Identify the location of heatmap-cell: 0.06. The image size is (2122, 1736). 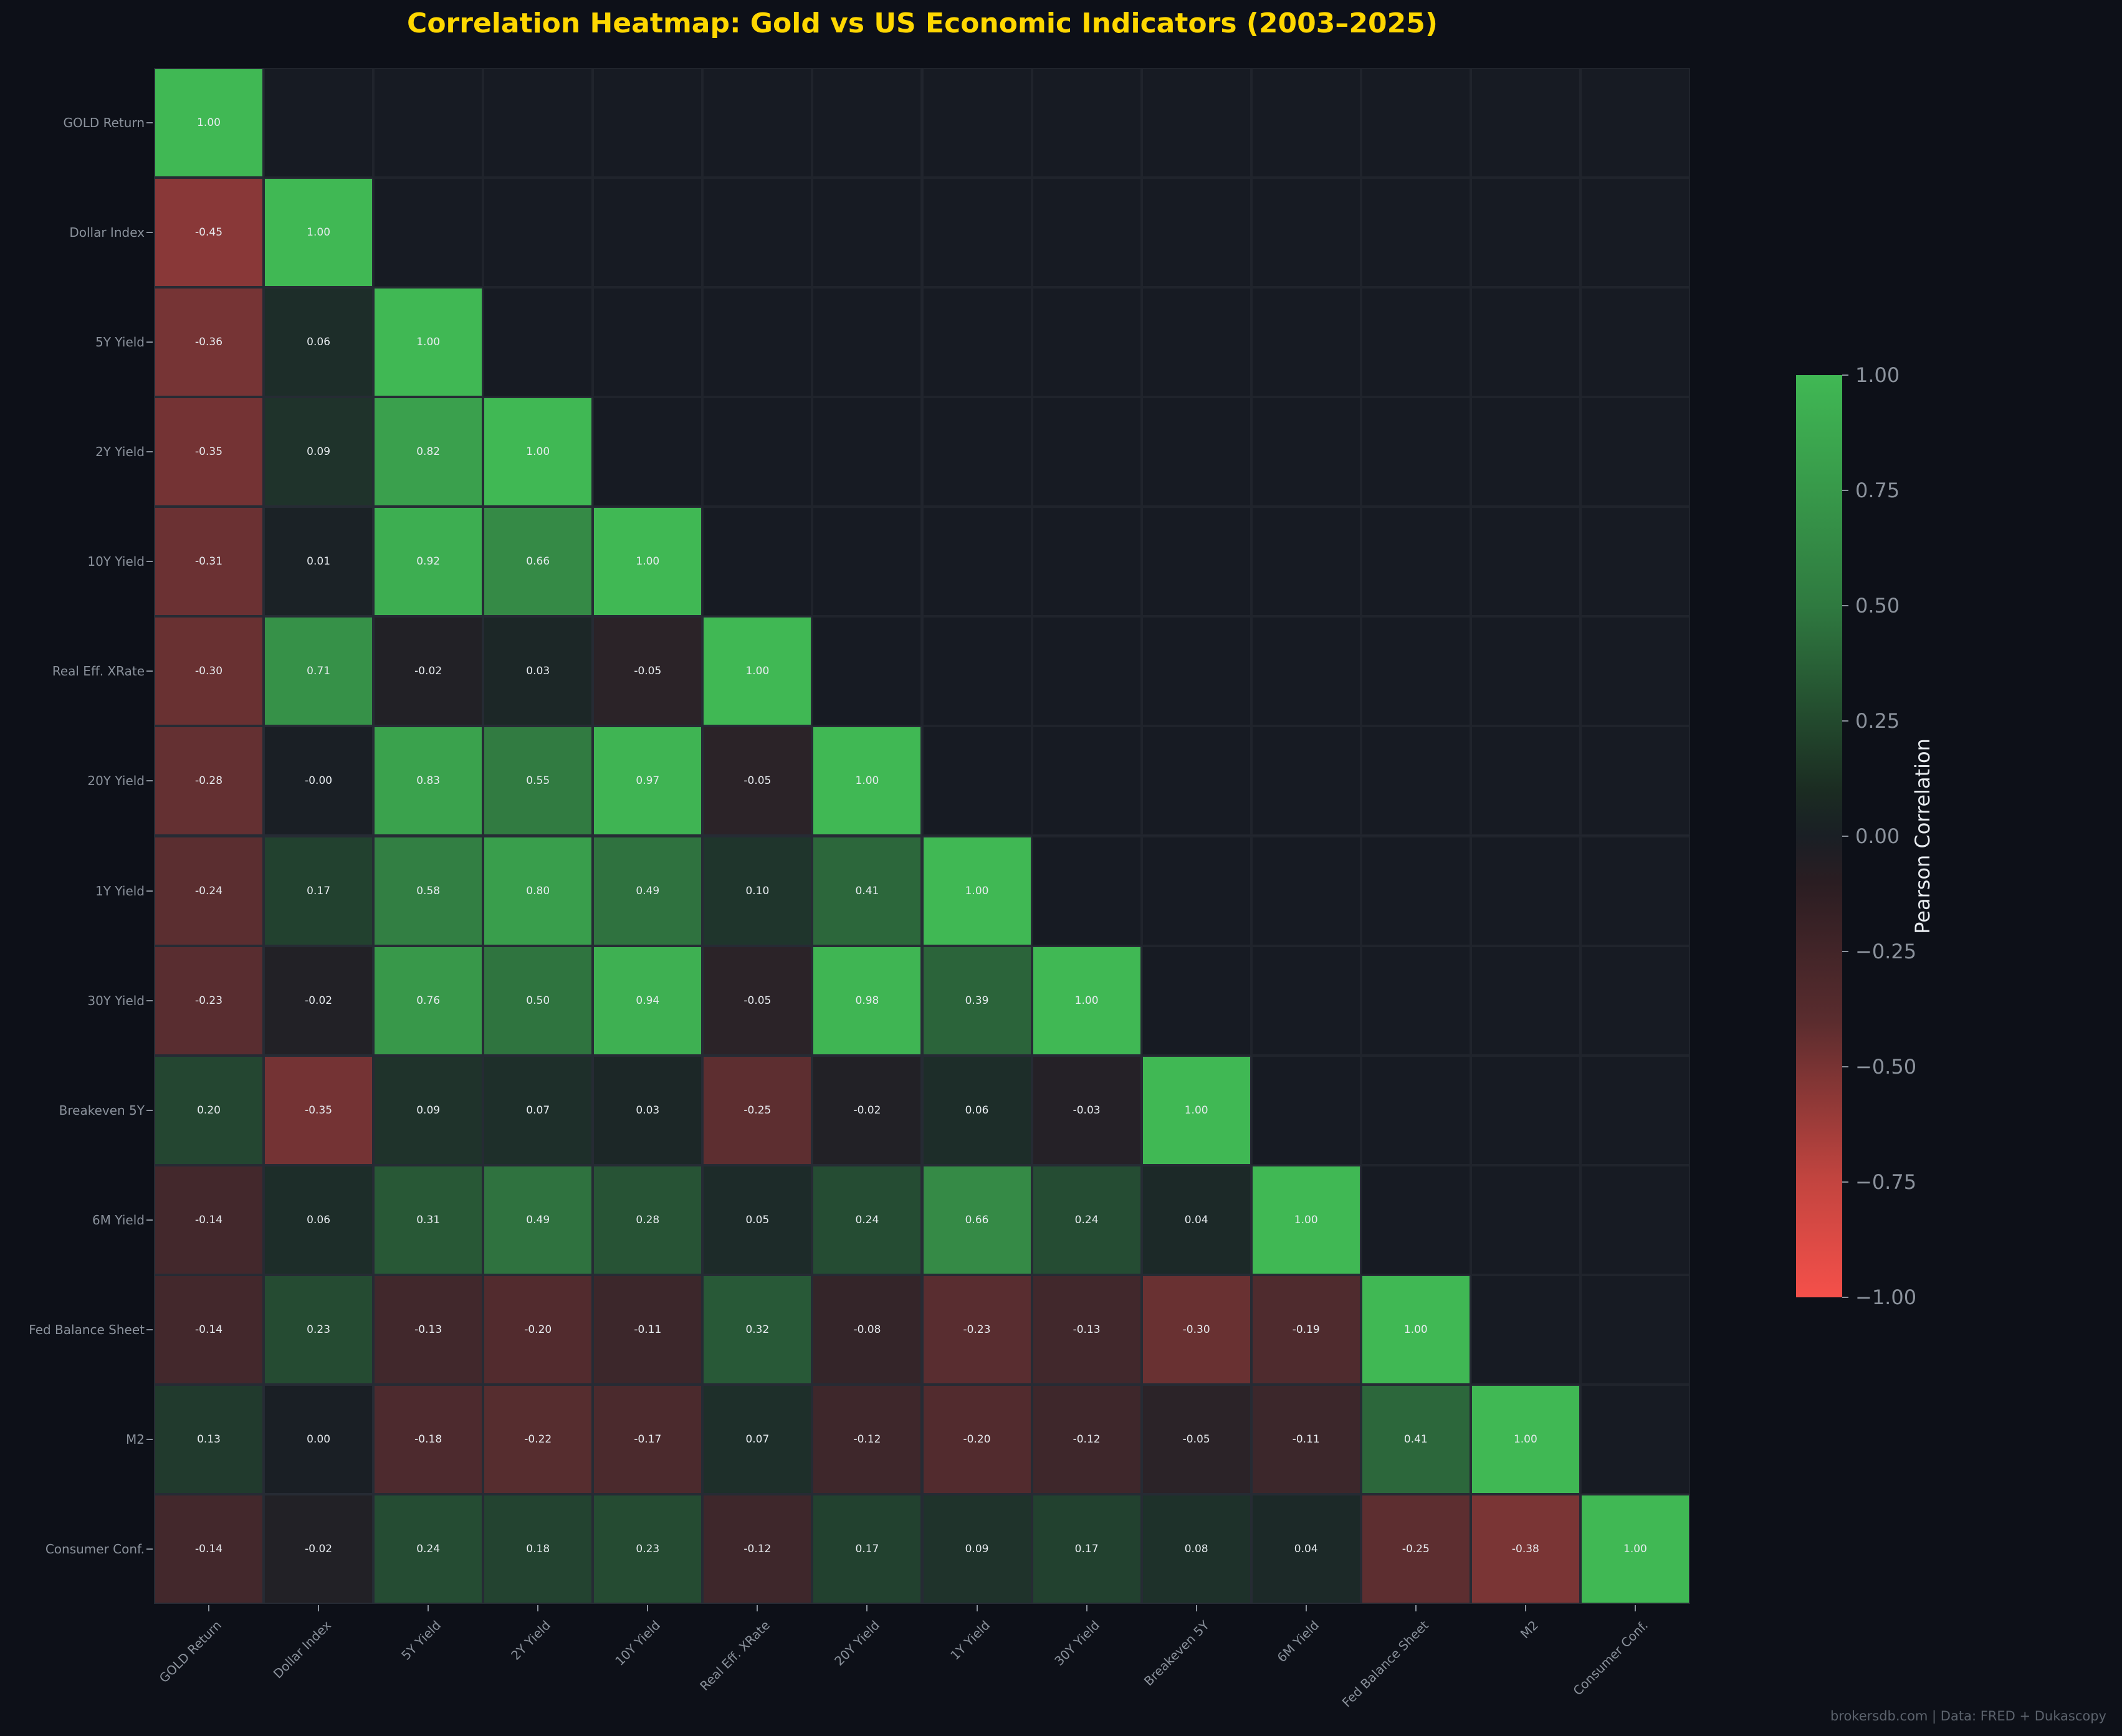
(319, 1220).